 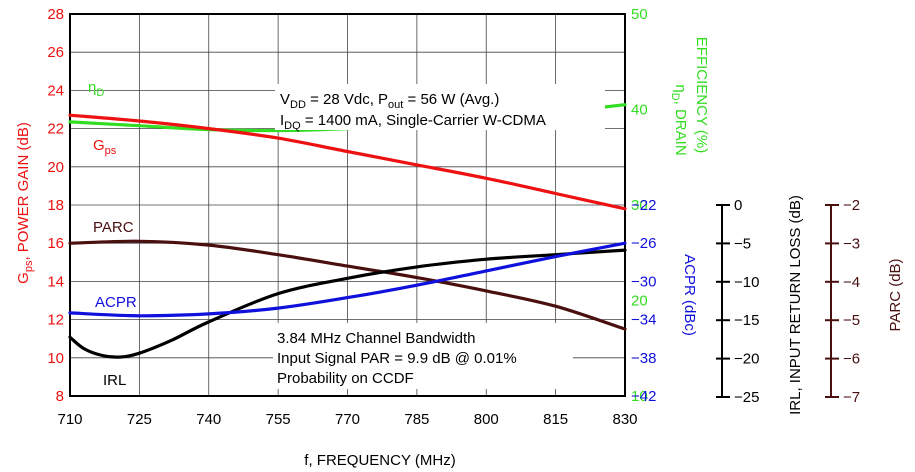 What do you see at coordinates (55, 320) in the screenshot?
I see `y-tick-gain: 12` at bounding box center [55, 320].